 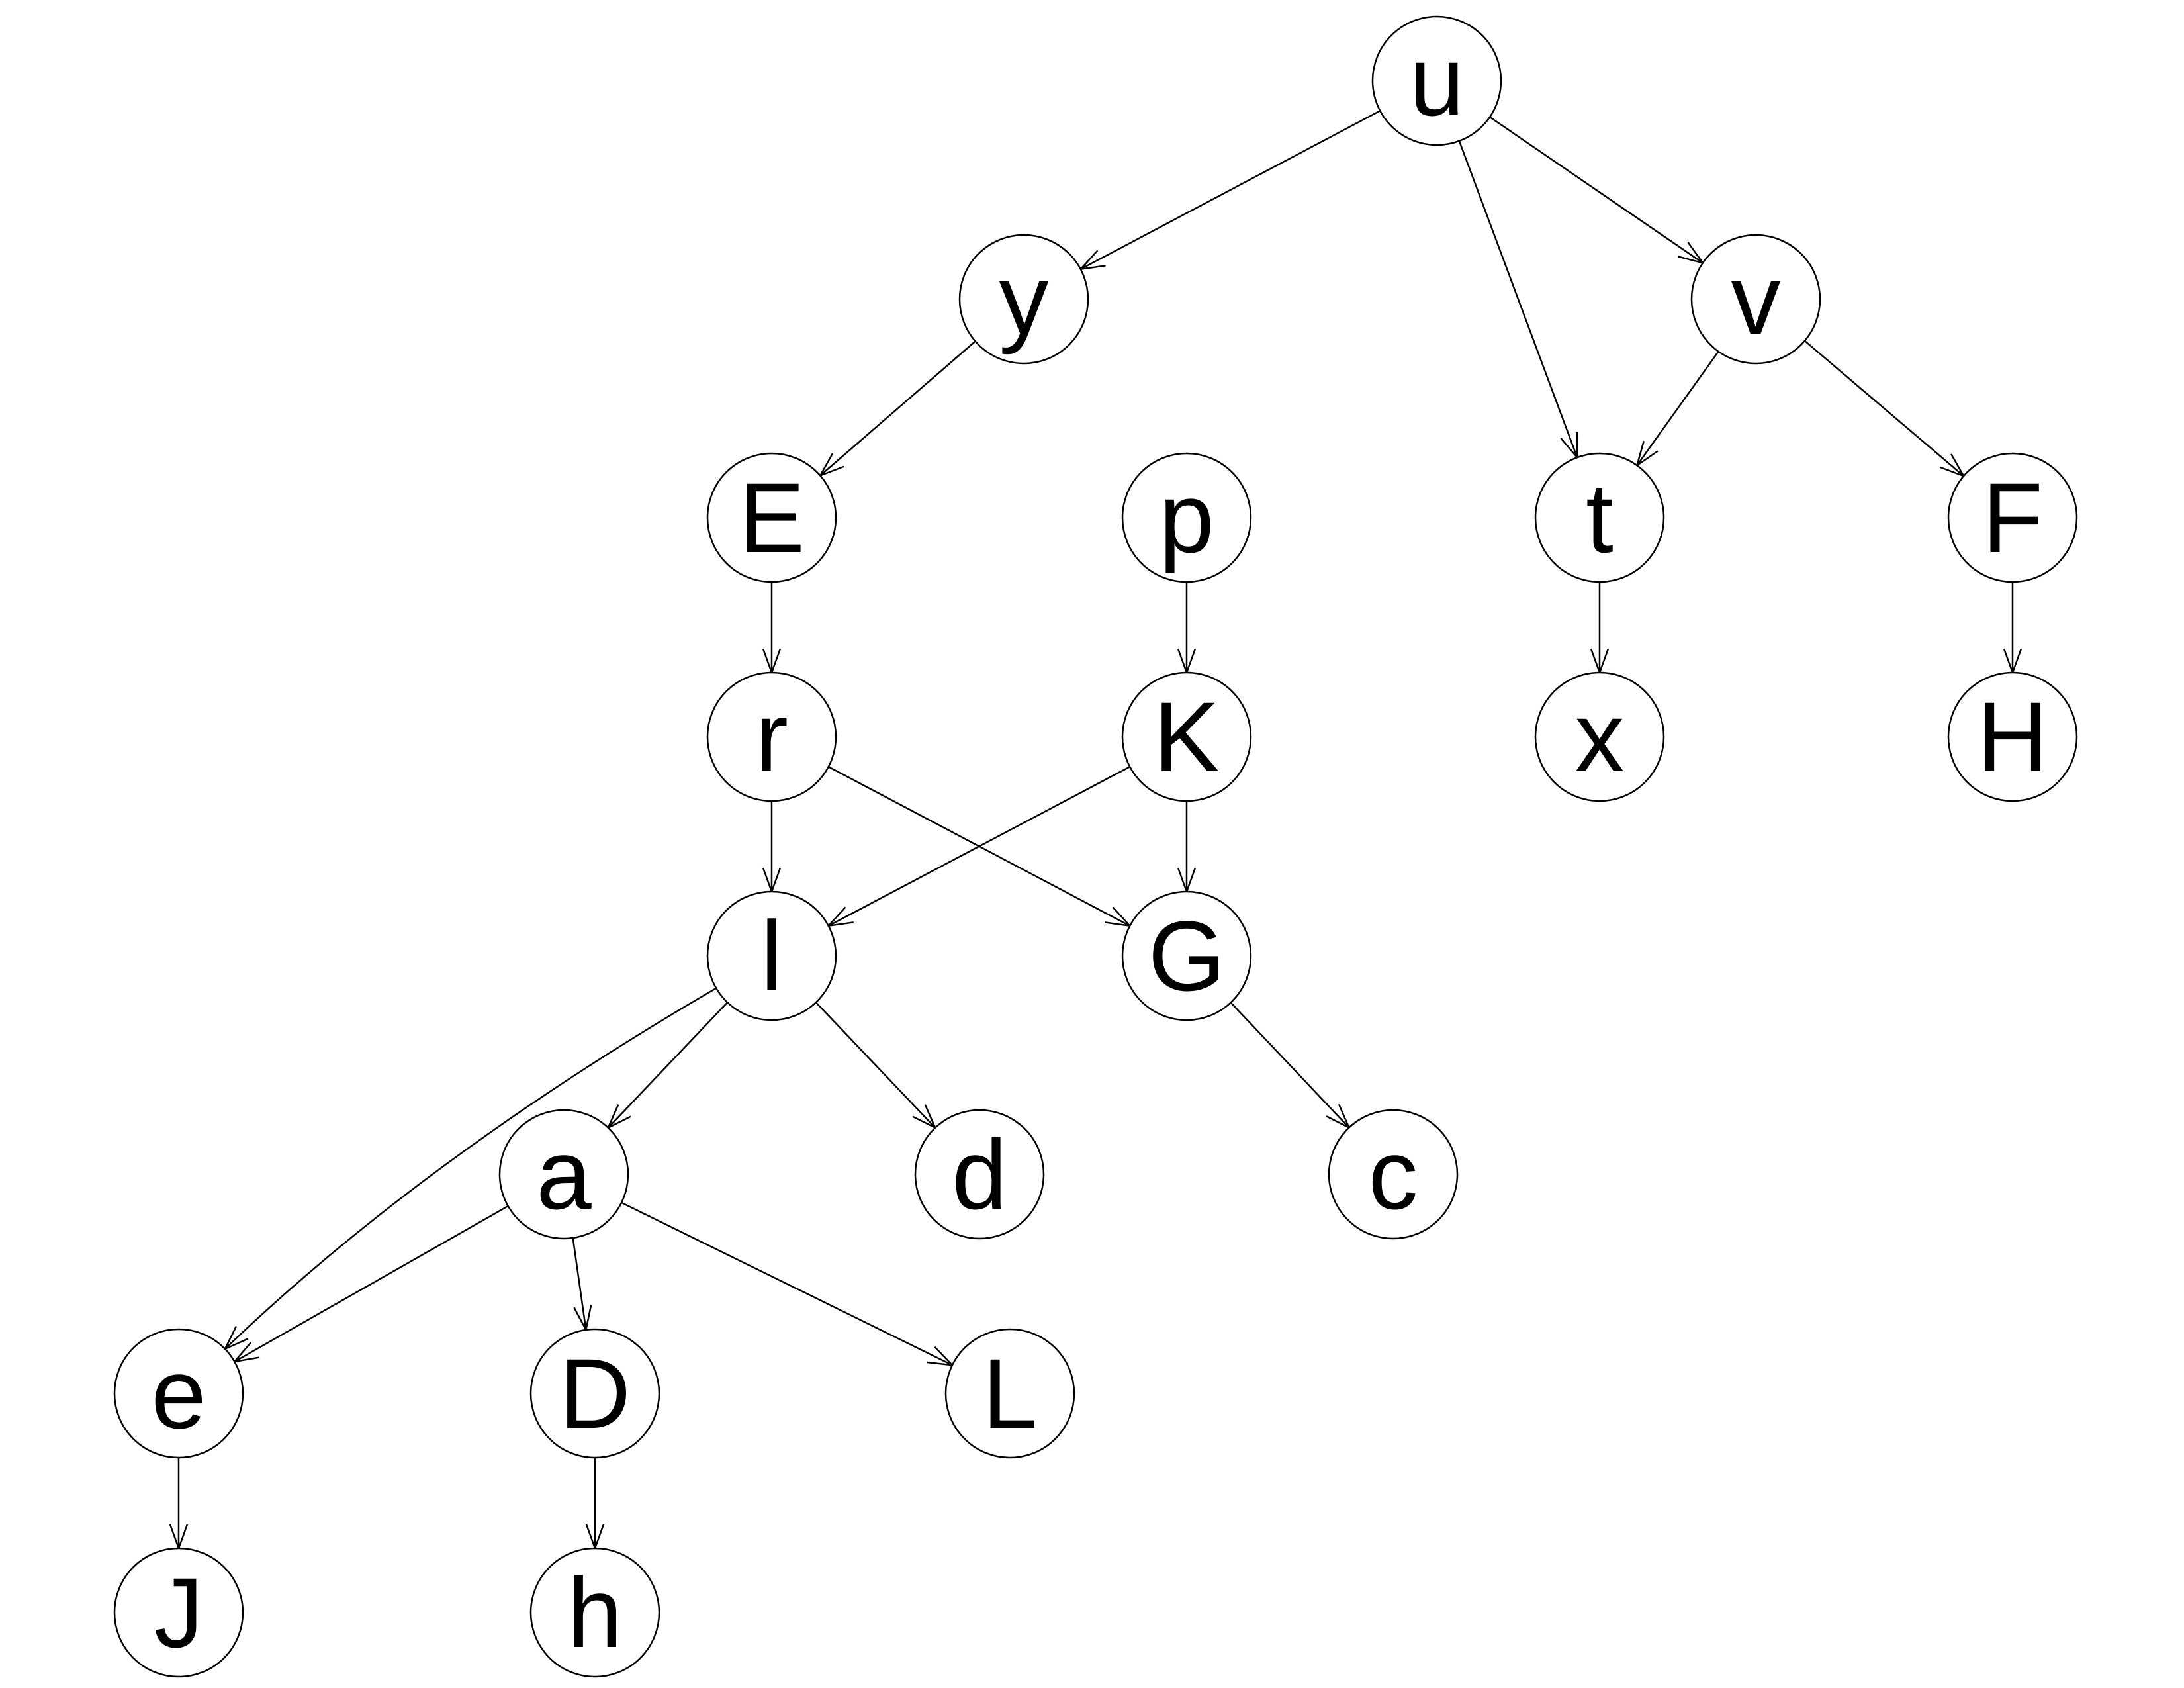 I want to click on node-label: E, so click(x=772, y=517).